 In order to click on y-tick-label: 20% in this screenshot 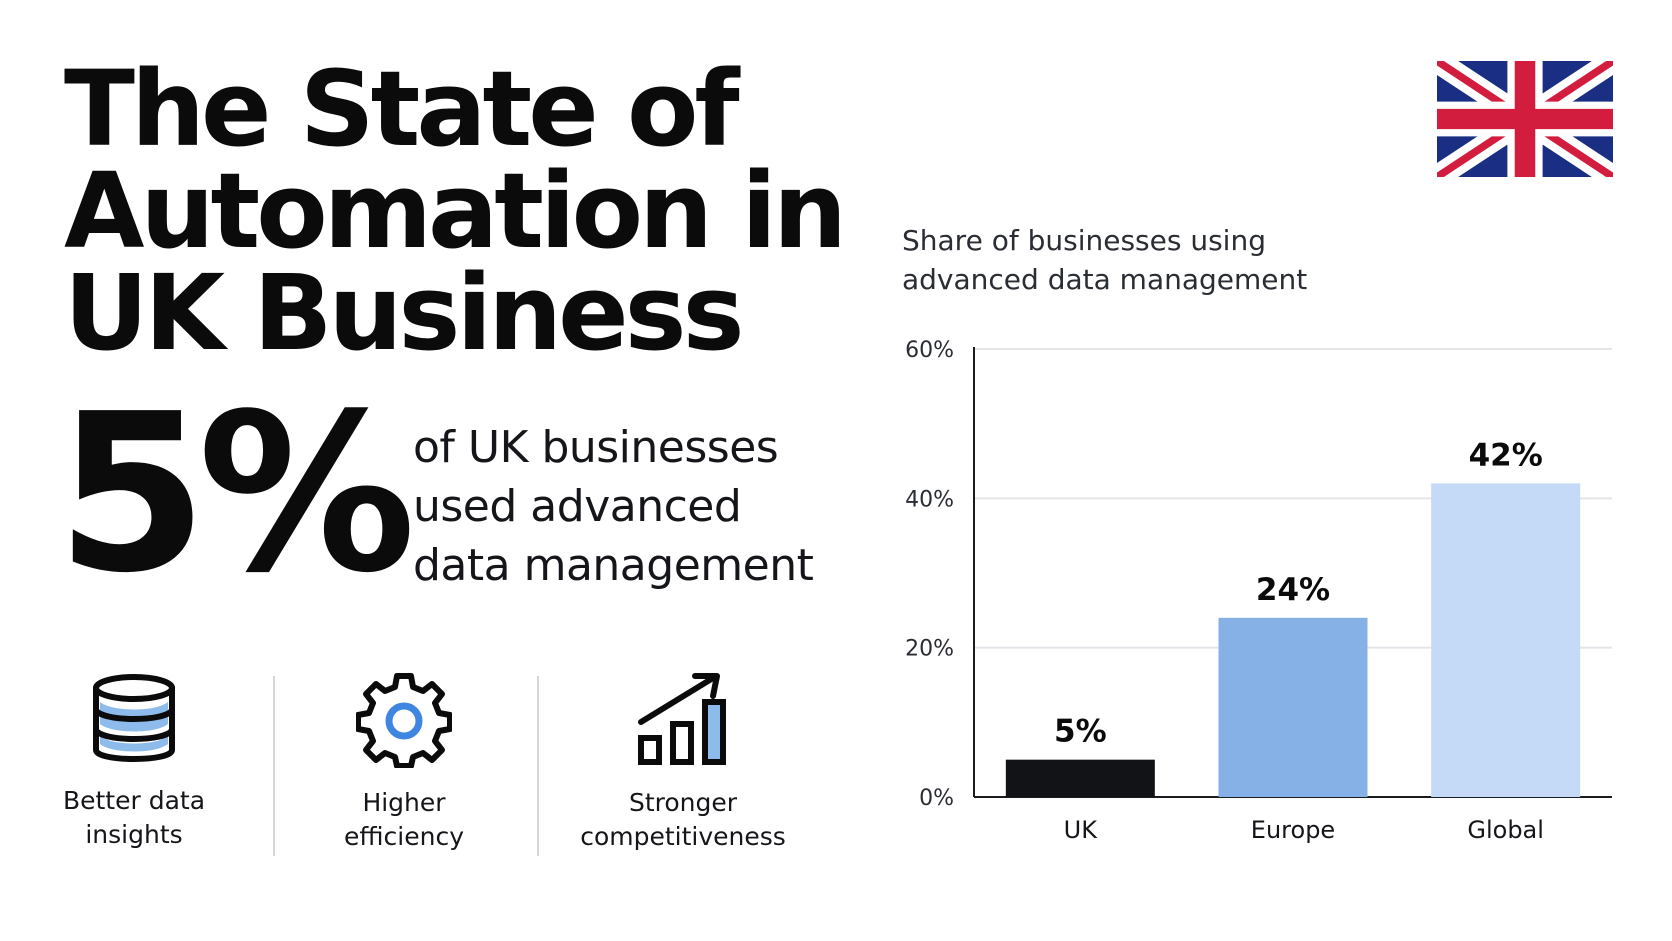, I will do `click(929, 649)`.